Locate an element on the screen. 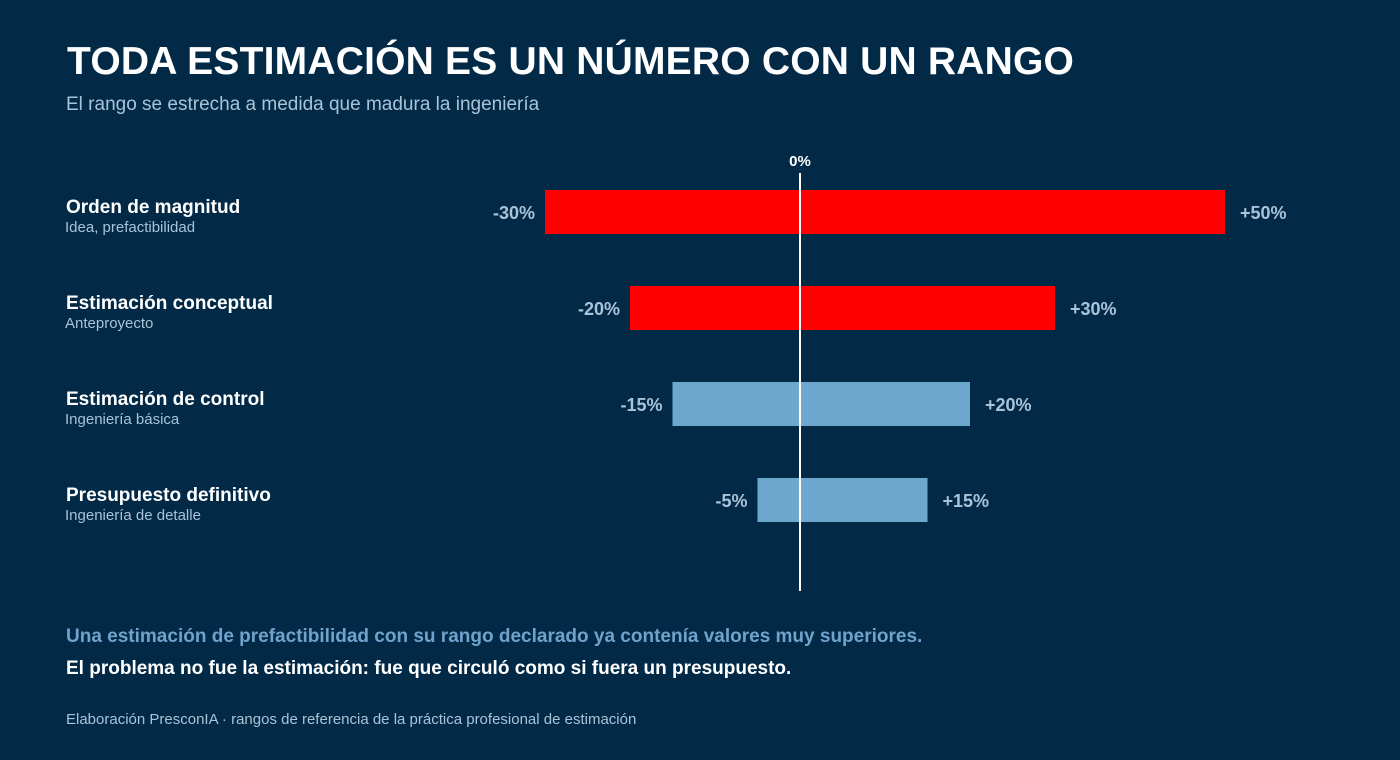  category-detail-label: Ingeniería básica is located at coordinates (122, 419).